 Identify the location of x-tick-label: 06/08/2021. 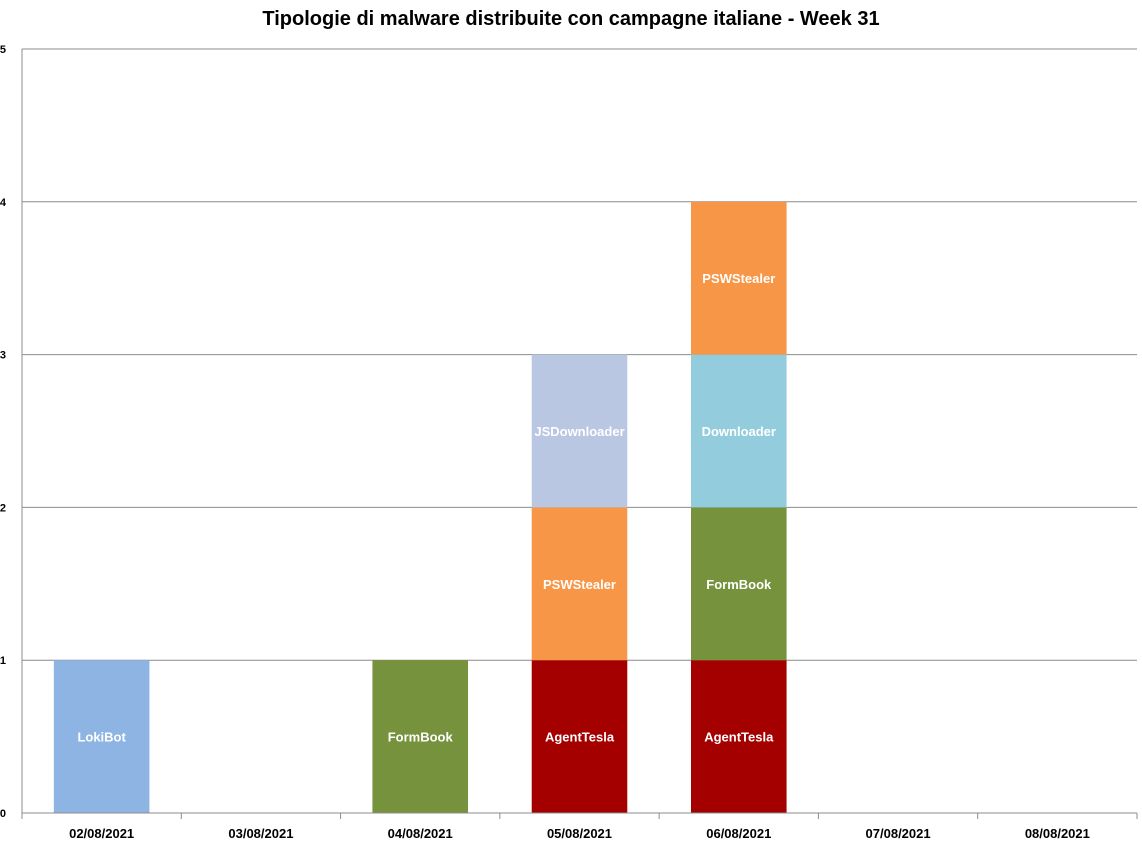
(738, 833).